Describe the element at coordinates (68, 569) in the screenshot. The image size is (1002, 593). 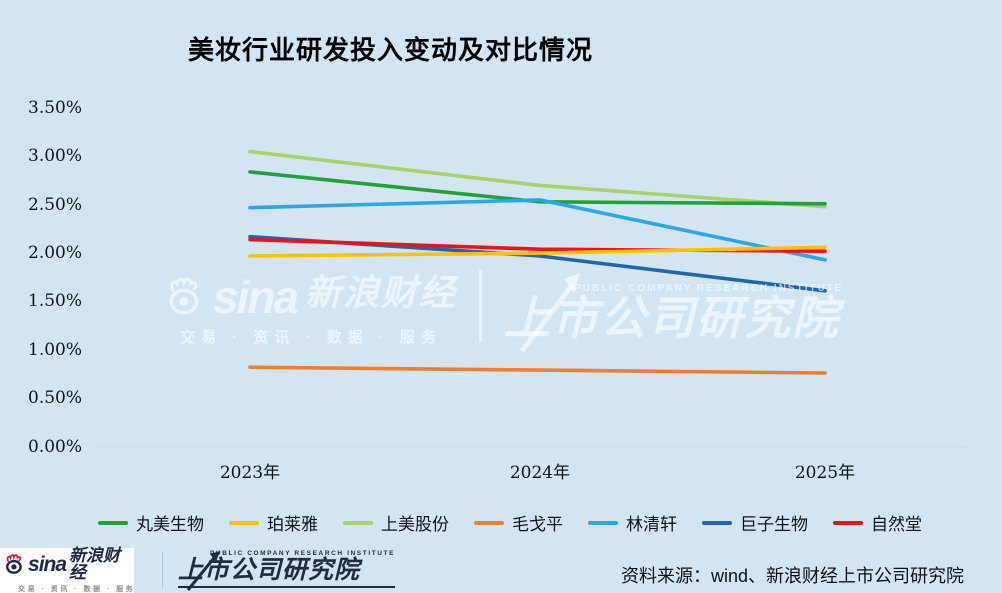
I see `footer-sina-logo: sina 新浪财经 交易 · 资讯 · 数据 · 服务` at that location.